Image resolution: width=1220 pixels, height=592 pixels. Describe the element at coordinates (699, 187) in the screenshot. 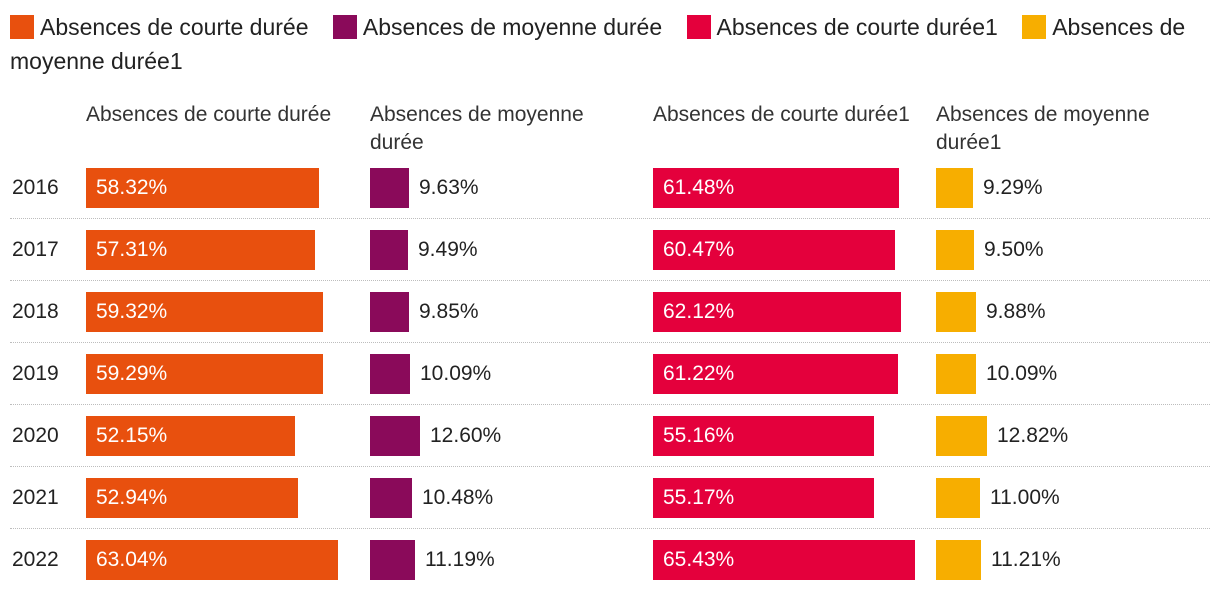

I see `data-label: 61.48%` at that location.